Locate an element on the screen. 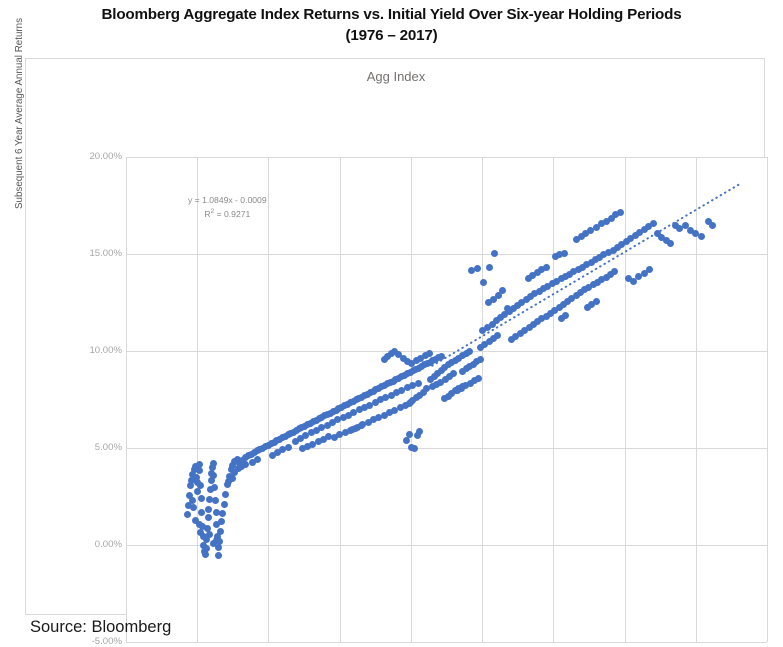 The width and height of the screenshot is (783, 647). trendline-segment is located at coordinates (585, 275).